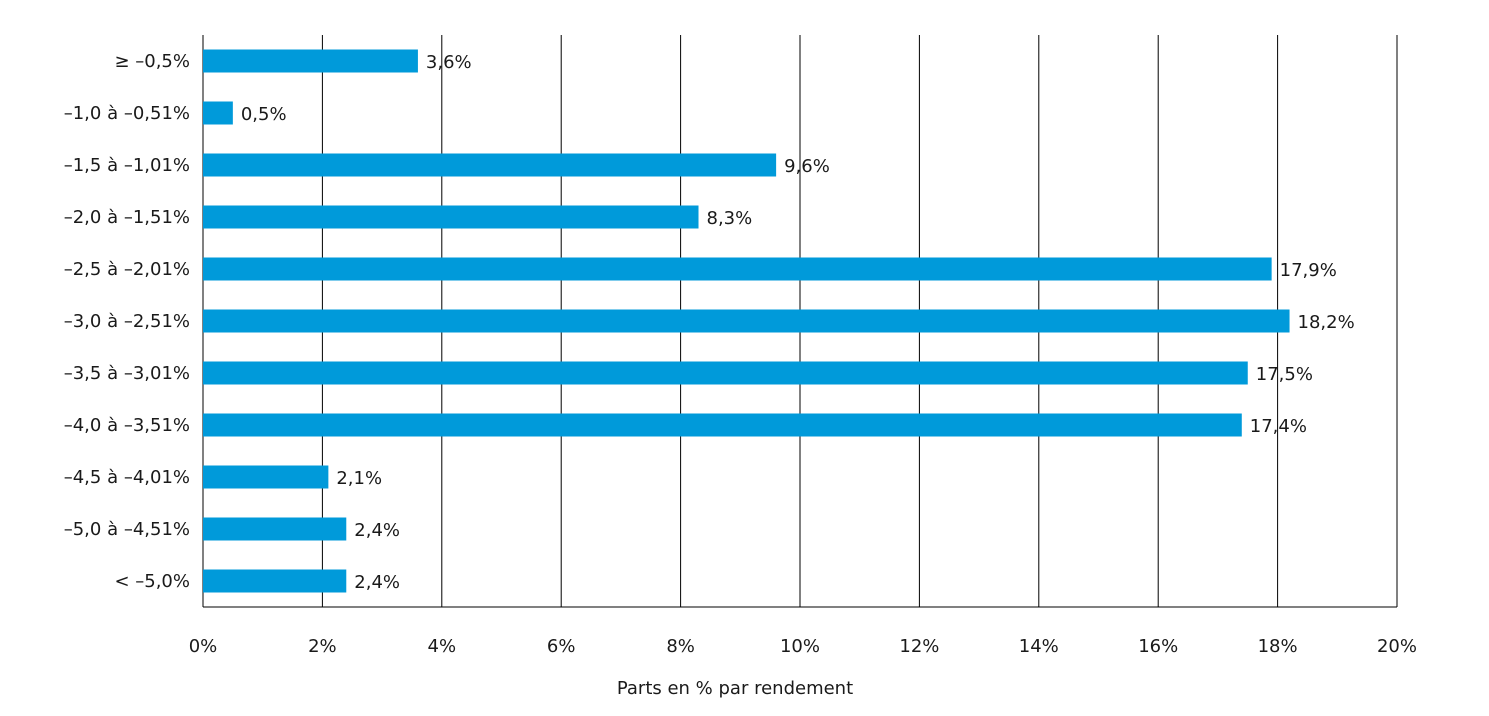 The height and width of the screenshot is (716, 1489). What do you see at coordinates (264, 114) in the screenshot?
I see `data-label: 0,5%` at bounding box center [264, 114].